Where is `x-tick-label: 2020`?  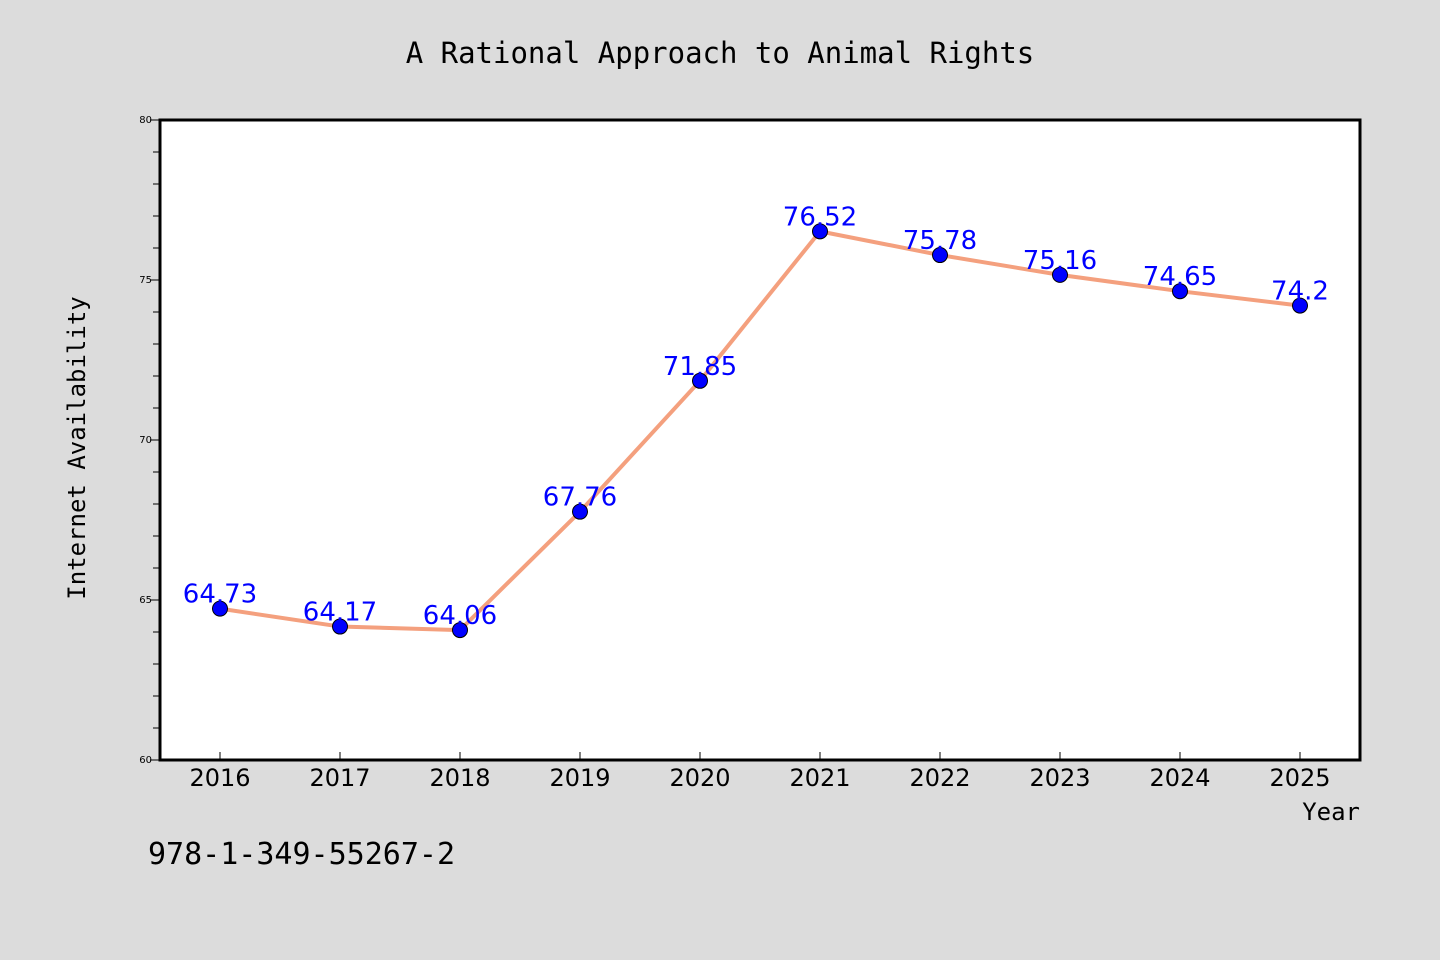 x-tick-label: 2020 is located at coordinates (699, 778).